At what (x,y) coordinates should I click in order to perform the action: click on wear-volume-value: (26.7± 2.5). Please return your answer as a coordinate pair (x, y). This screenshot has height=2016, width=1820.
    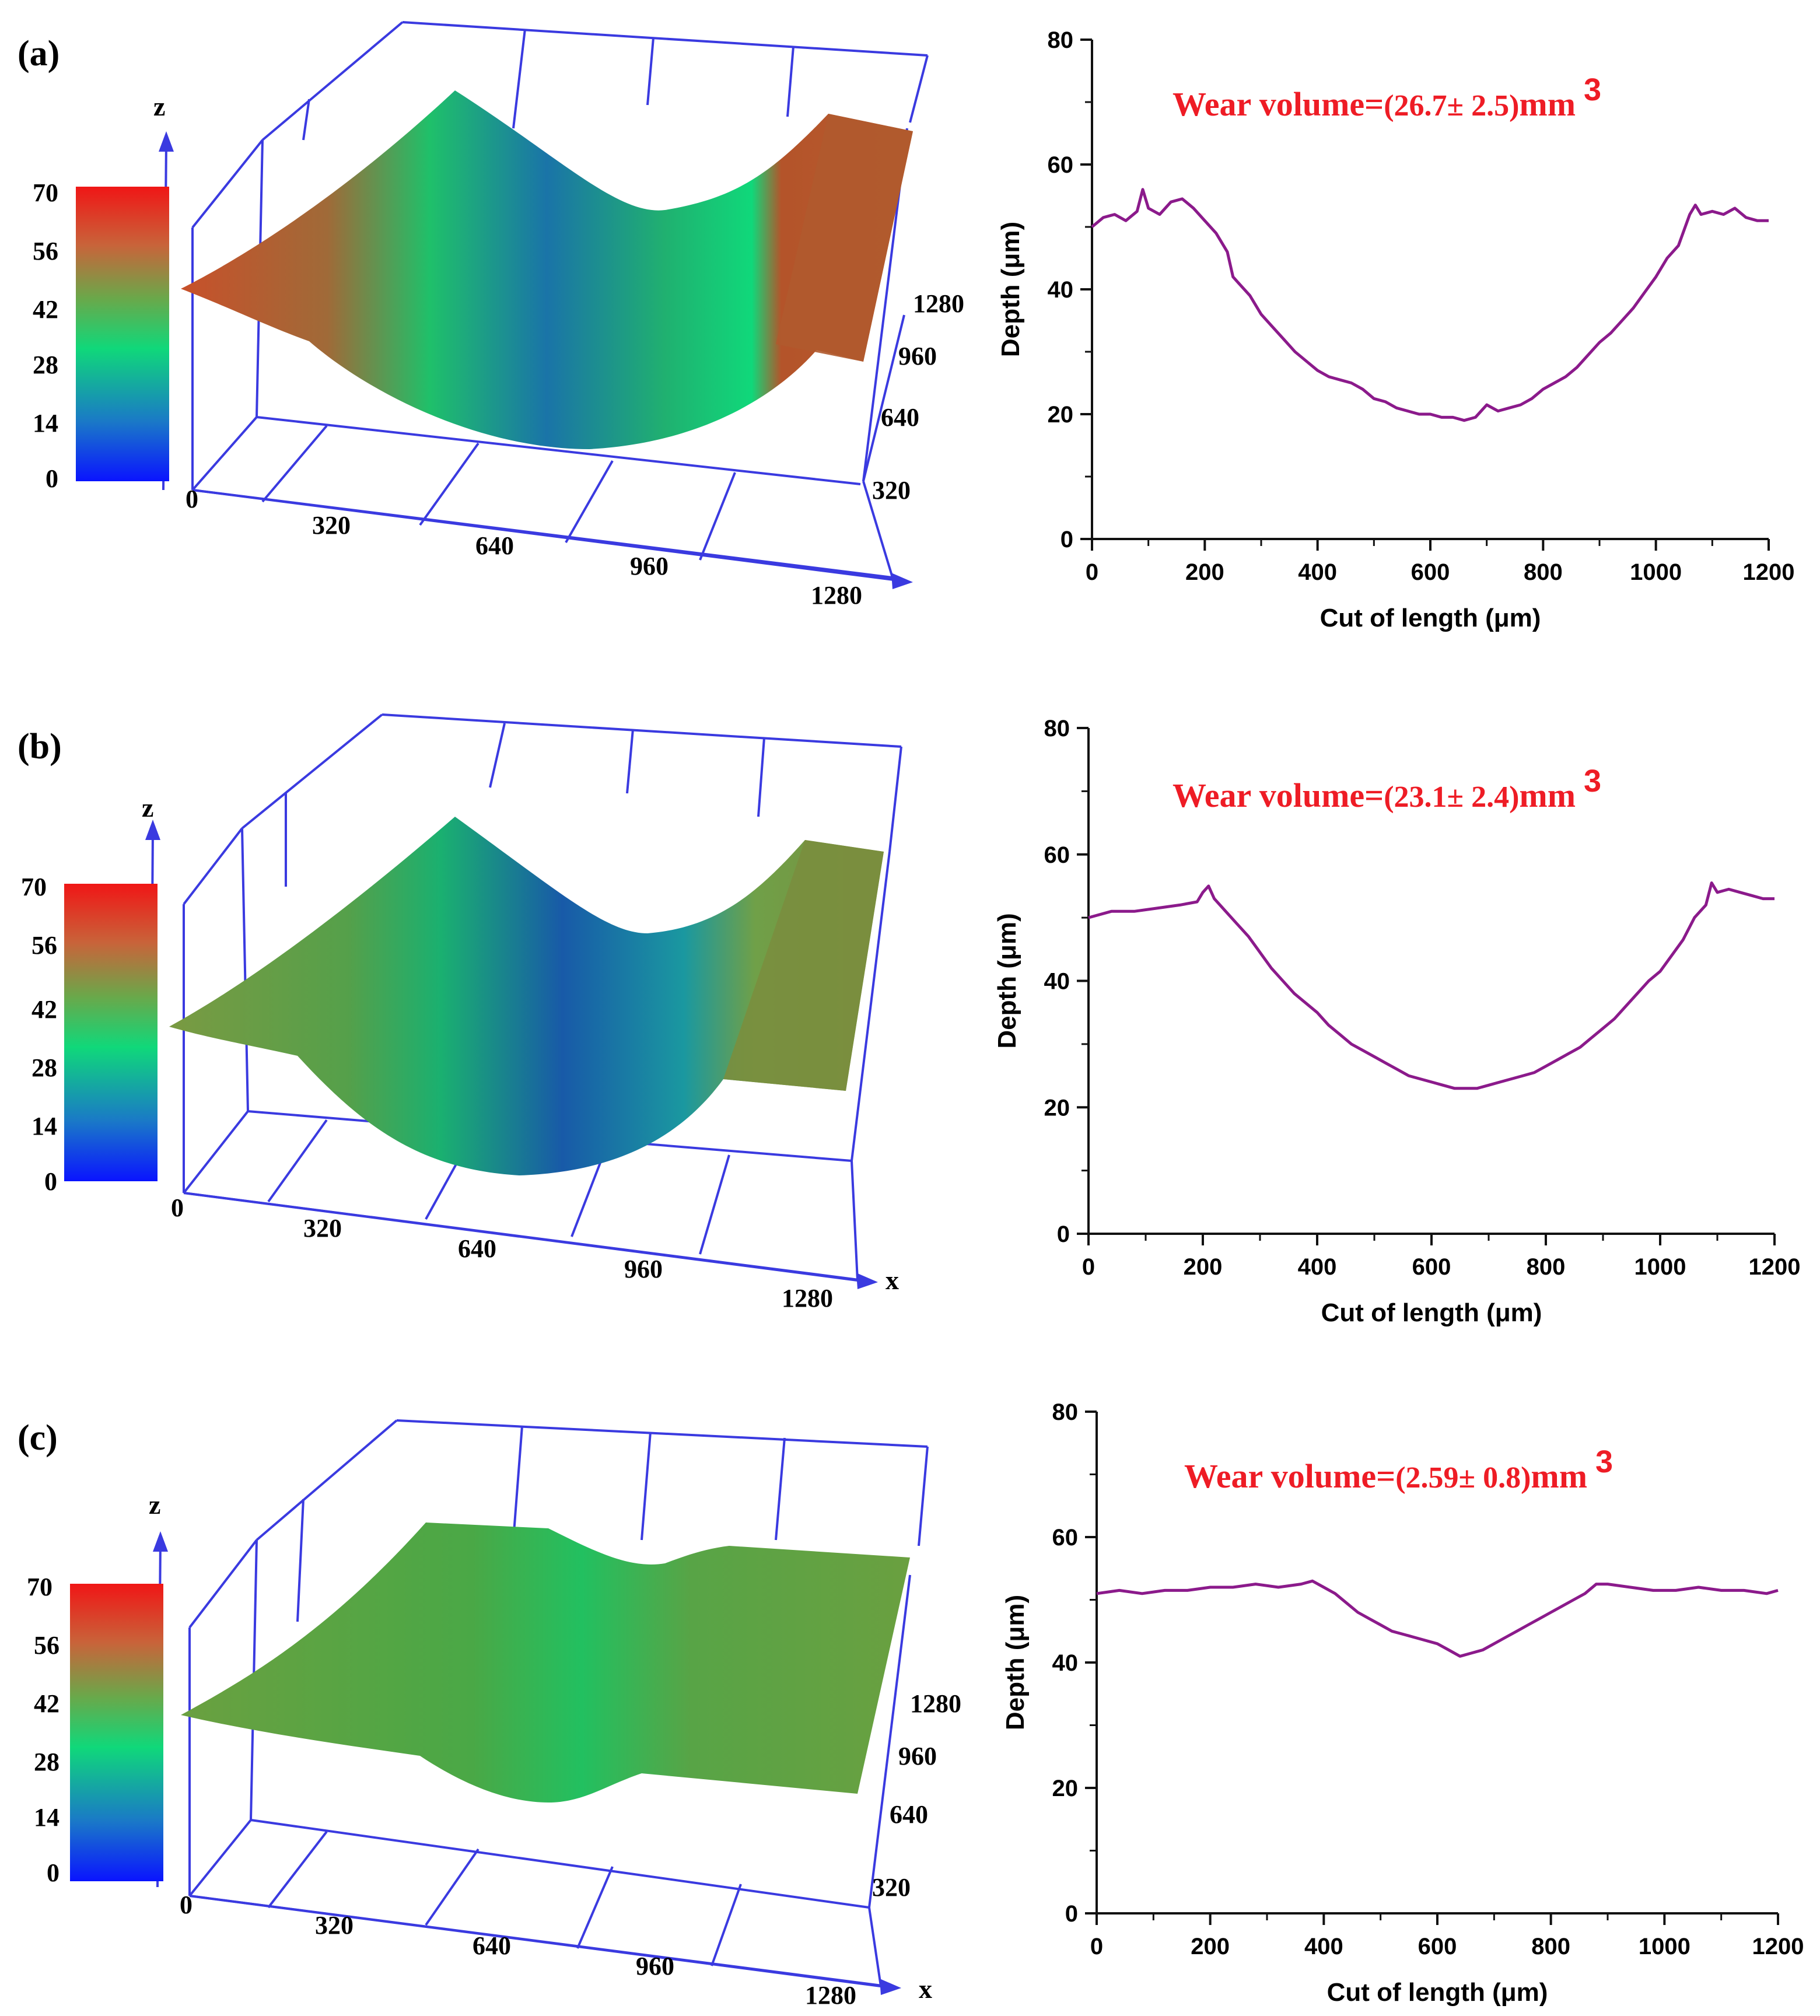
    Looking at the image, I should click on (1451, 106).